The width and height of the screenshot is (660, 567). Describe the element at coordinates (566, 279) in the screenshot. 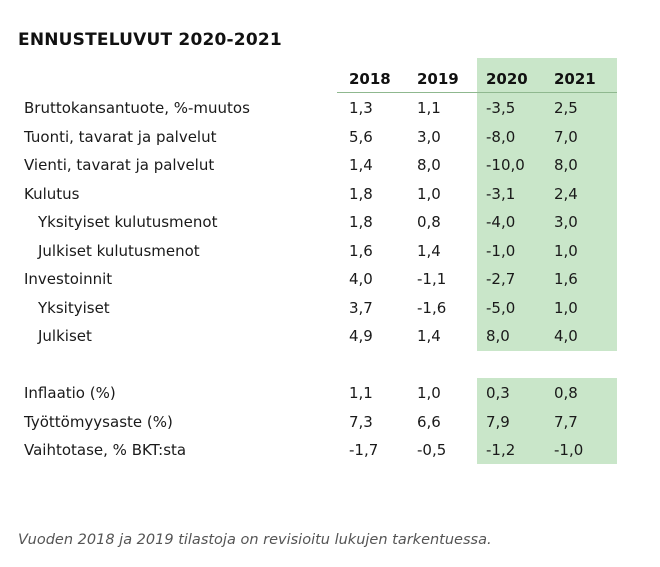

I see `cell-2021: 1,6` at that location.